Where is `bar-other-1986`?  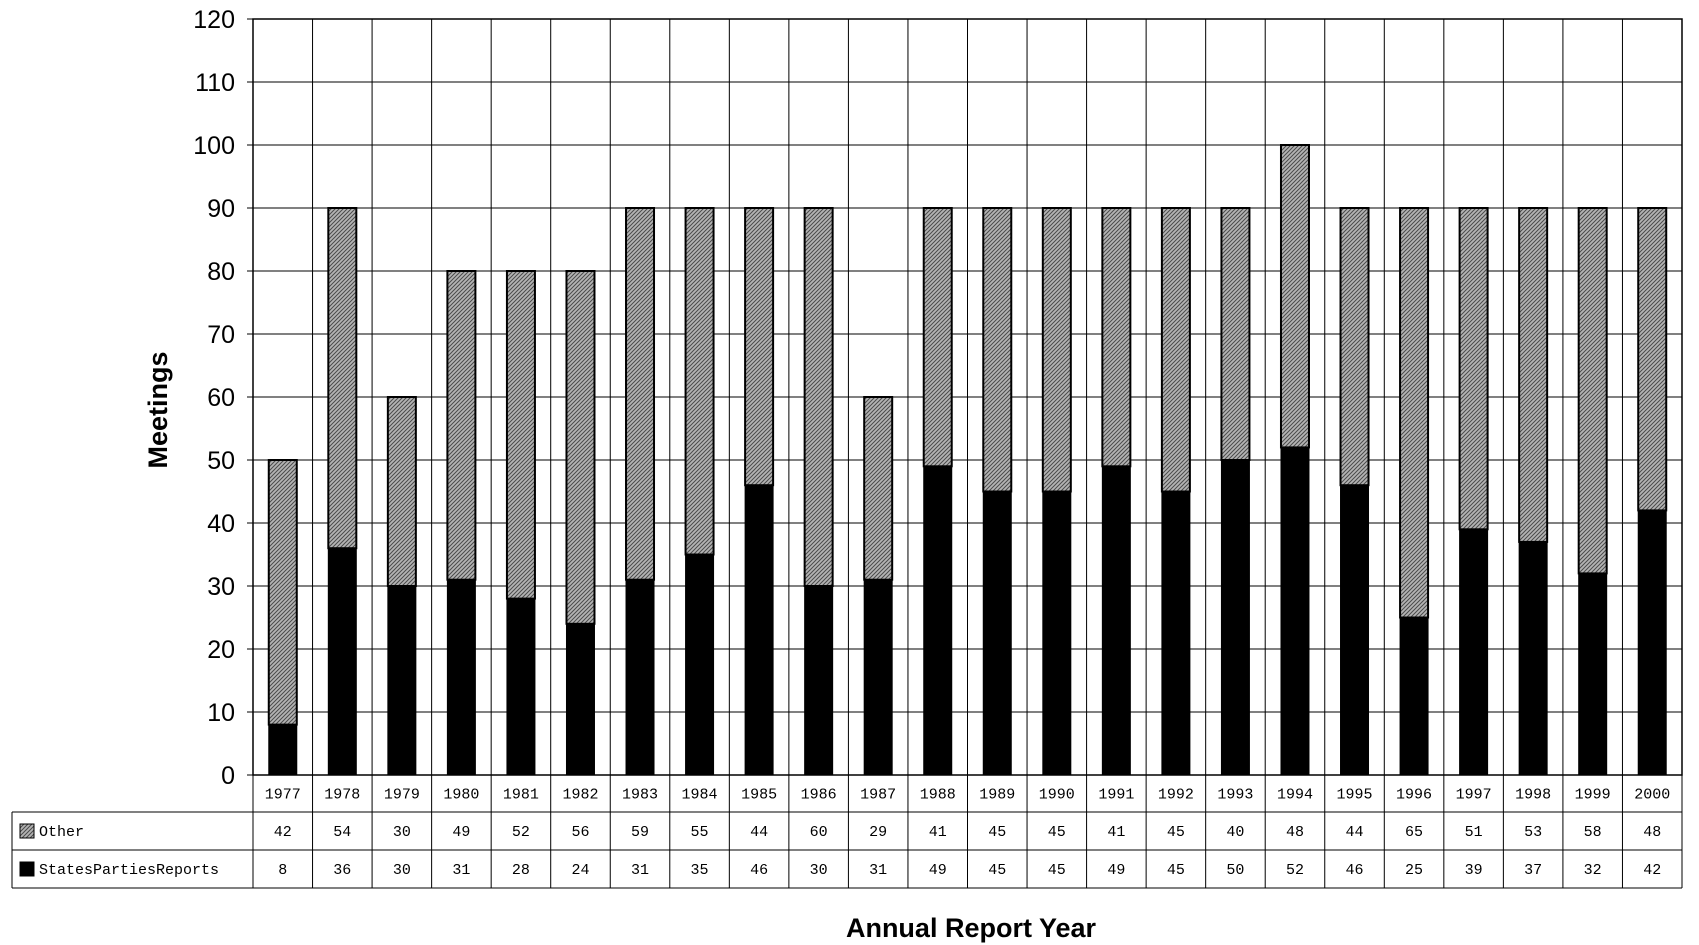
bar-other-1986 is located at coordinates (818, 397).